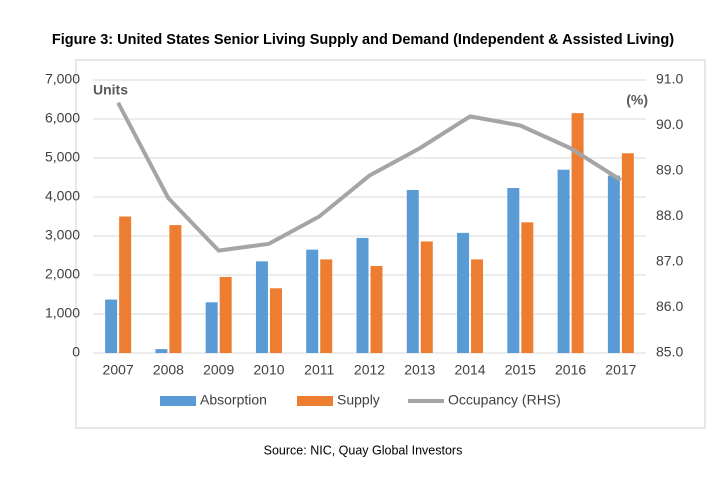 The width and height of the screenshot is (726, 495). Describe the element at coordinates (369, 370) in the screenshot. I see `x-tick-label: 2012` at that location.